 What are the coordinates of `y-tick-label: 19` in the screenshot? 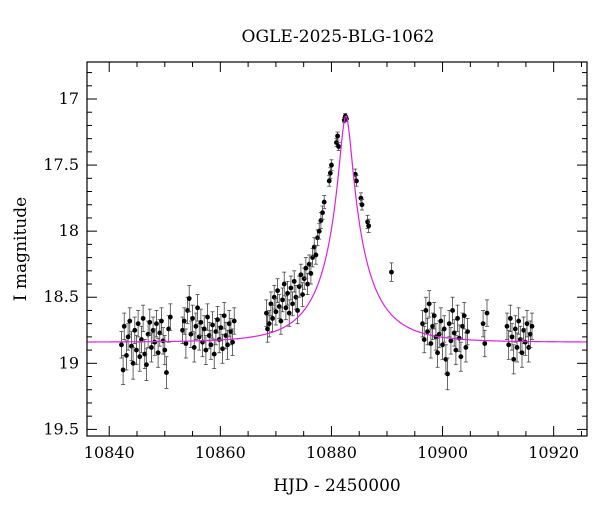 It's located at (69, 362).